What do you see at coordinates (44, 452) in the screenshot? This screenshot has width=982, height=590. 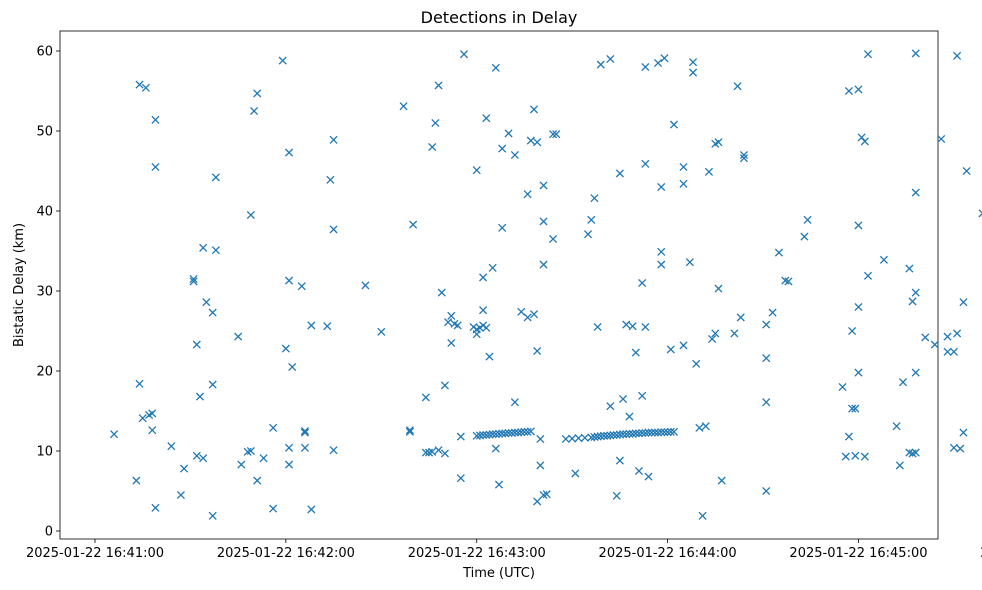 I see `y-tick-label: 10` at bounding box center [44, 452].